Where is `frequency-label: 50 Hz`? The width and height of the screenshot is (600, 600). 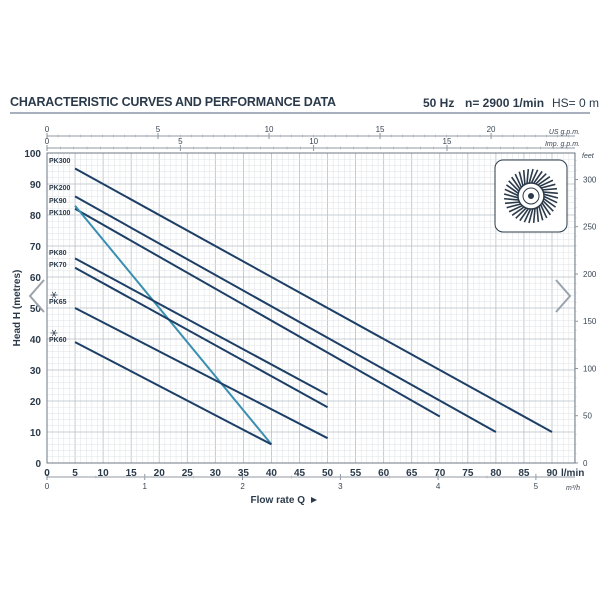
frequency-label: 50 Hz is located at coordinates (439, 103).